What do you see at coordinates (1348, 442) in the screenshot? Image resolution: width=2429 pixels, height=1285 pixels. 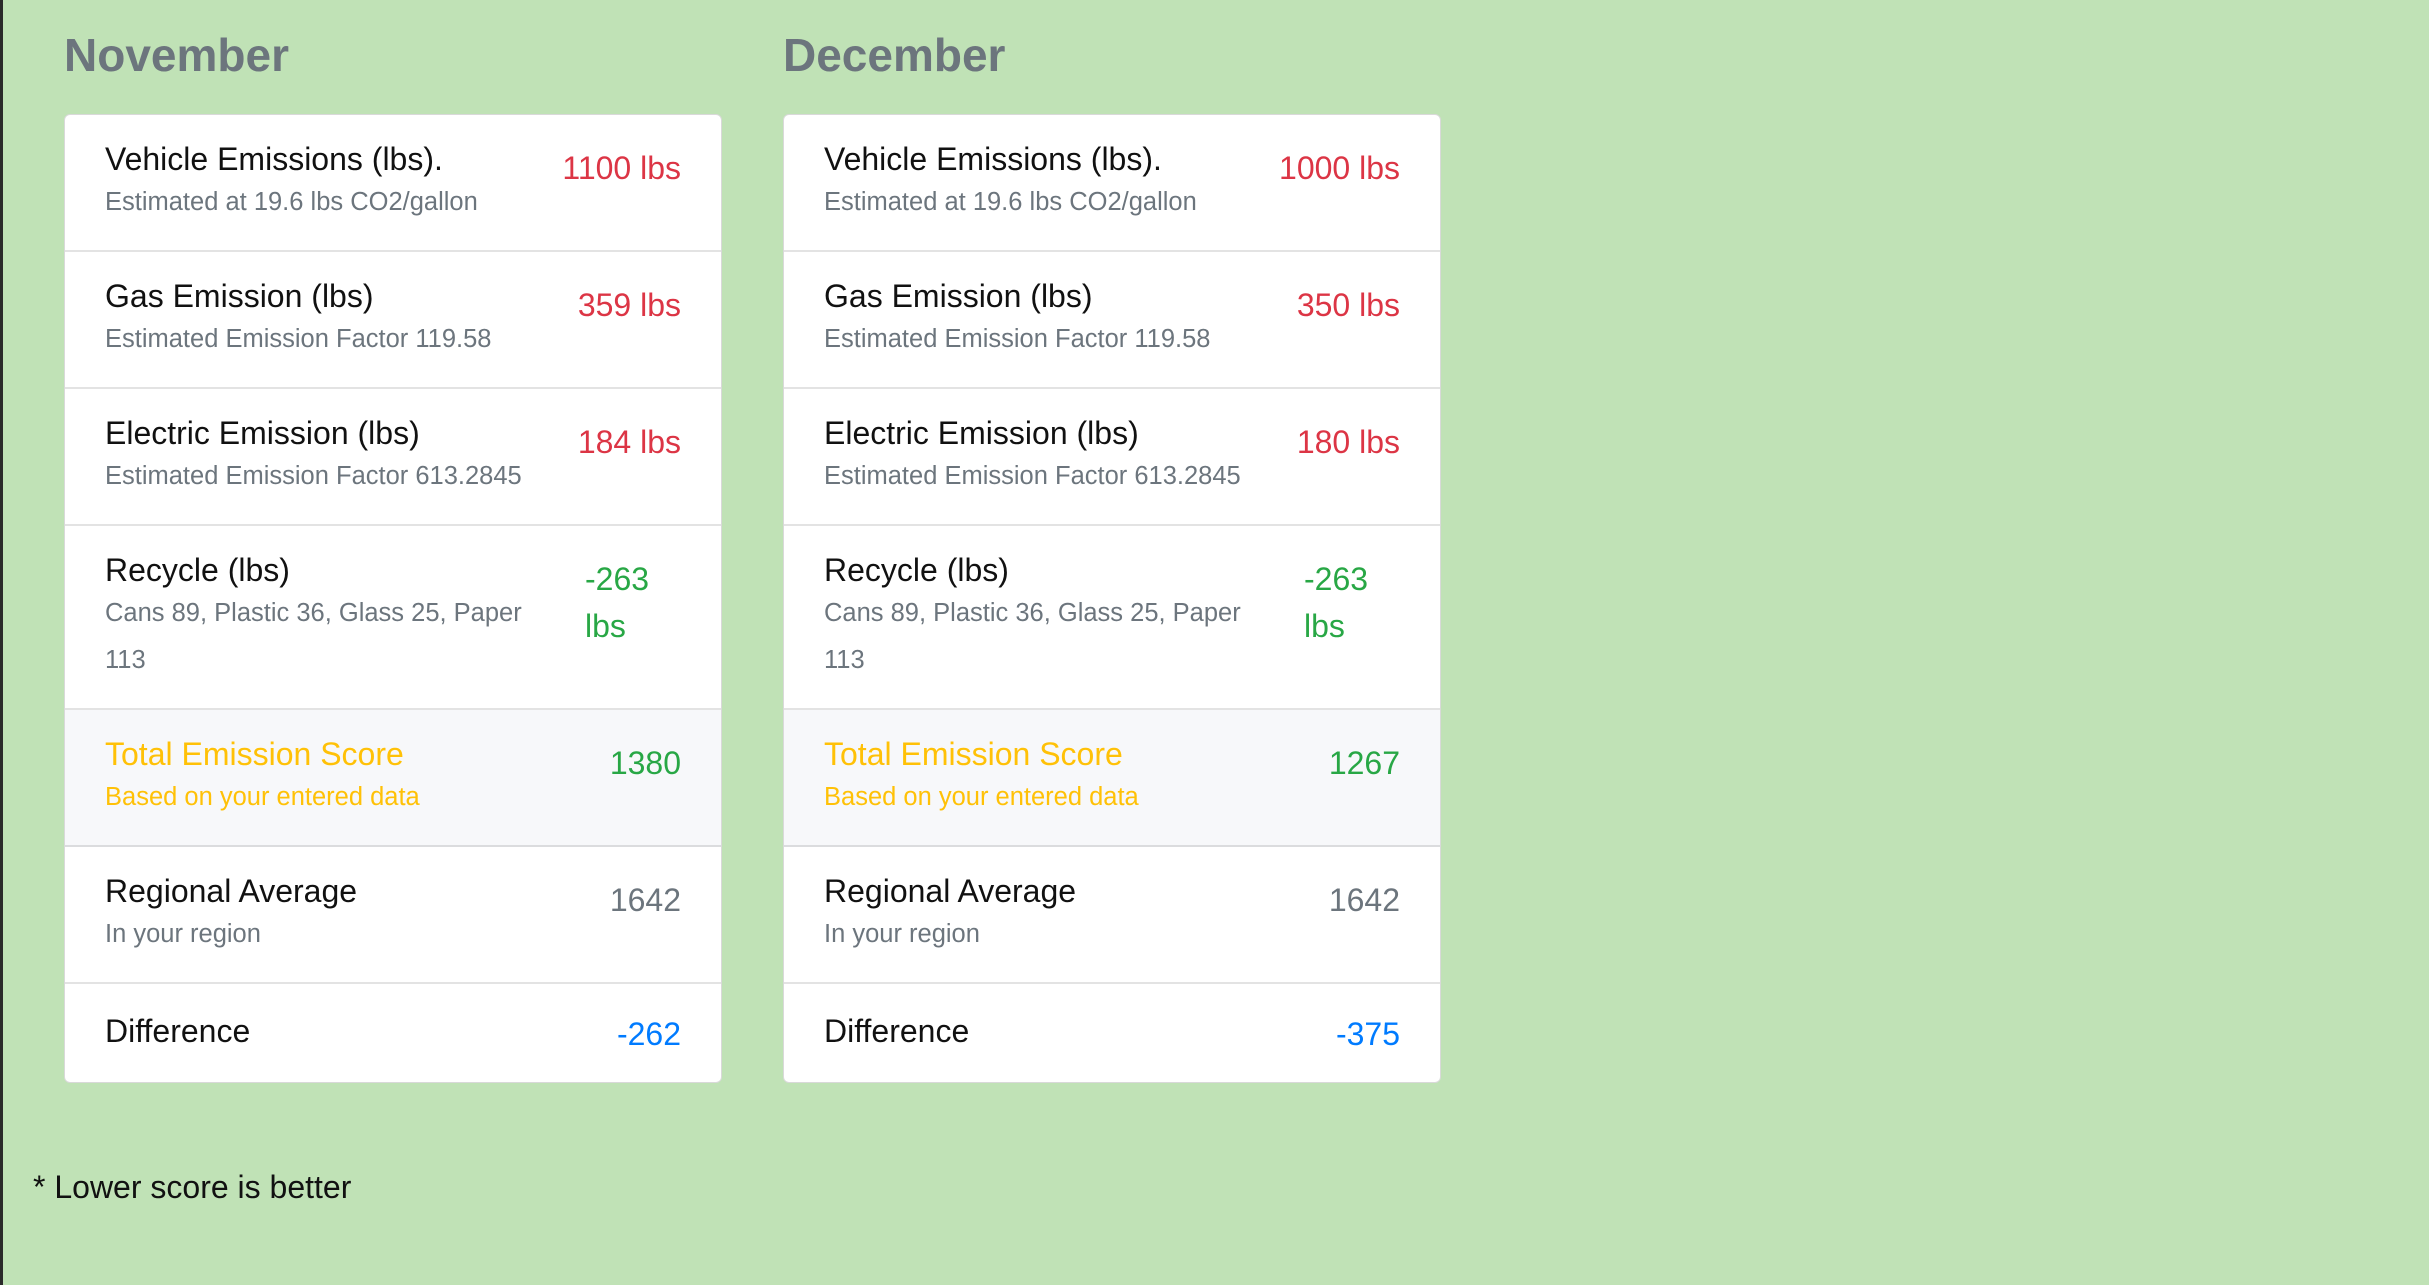 I see `row-value: 180 lbs` at bounding box center [1348, 442].